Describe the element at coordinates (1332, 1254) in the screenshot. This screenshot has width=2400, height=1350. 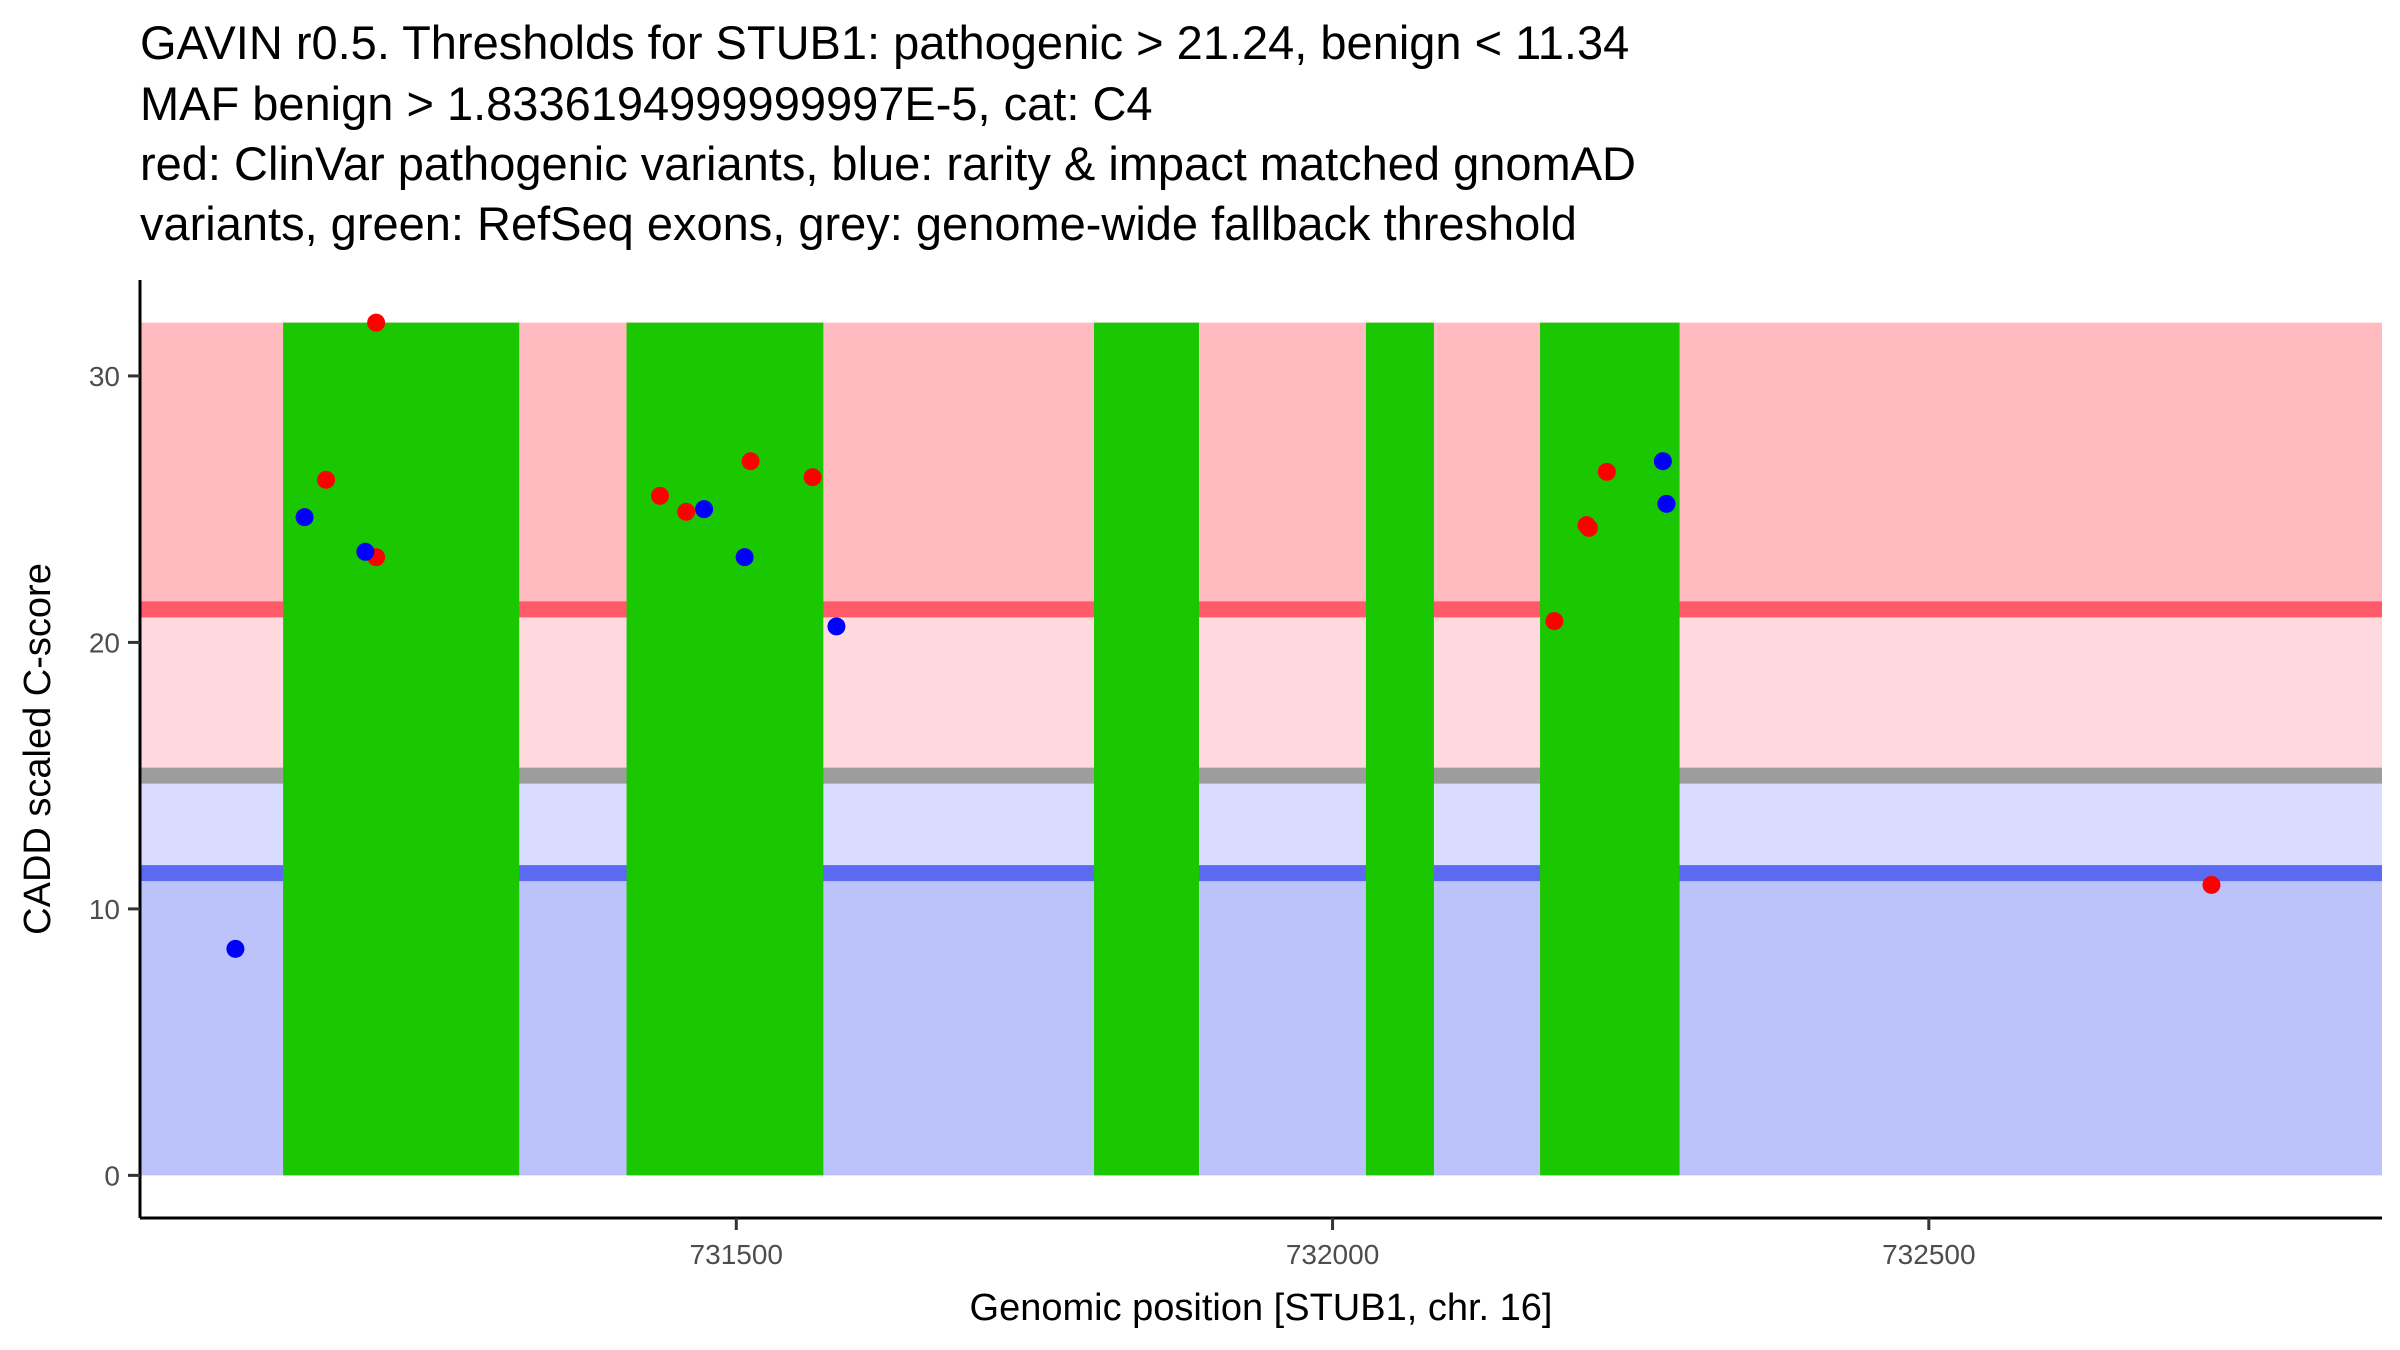
I see `x-tick-label: 732000` at that location.